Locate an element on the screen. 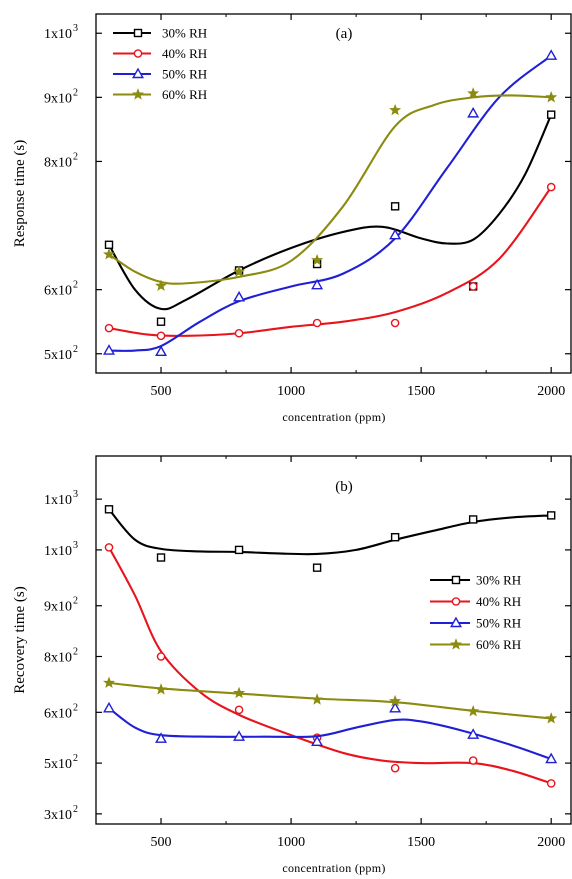  series-60-rh is located at coordinates (330, 700).